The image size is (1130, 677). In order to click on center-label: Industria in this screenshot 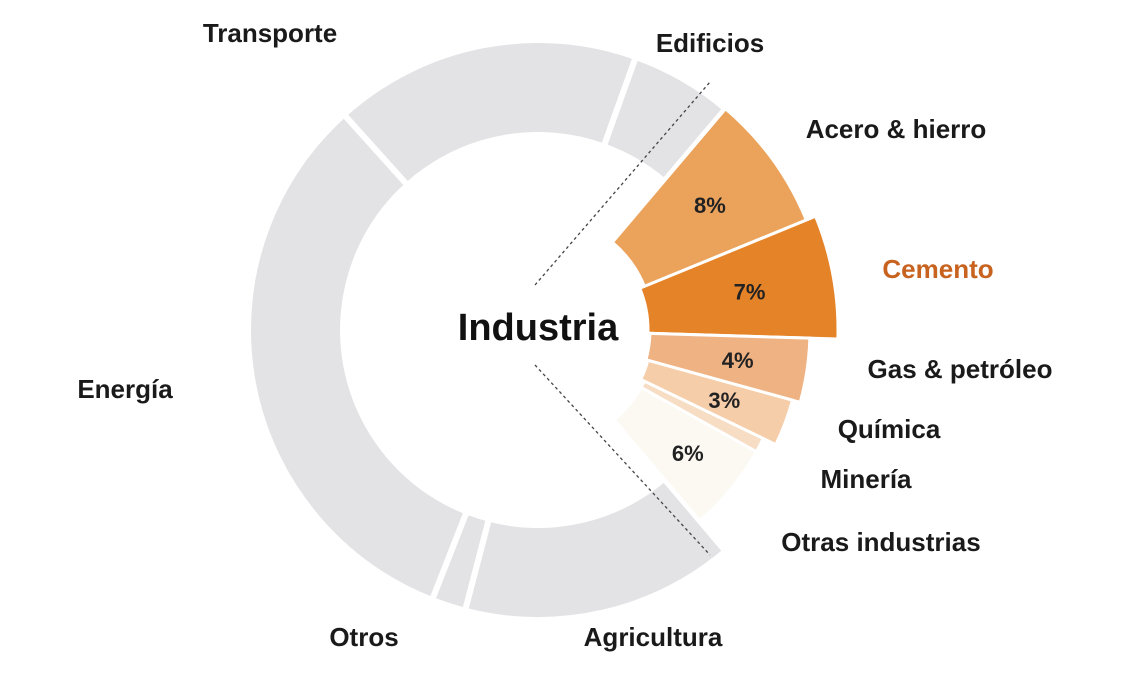, I will do `click(538, 328)`.